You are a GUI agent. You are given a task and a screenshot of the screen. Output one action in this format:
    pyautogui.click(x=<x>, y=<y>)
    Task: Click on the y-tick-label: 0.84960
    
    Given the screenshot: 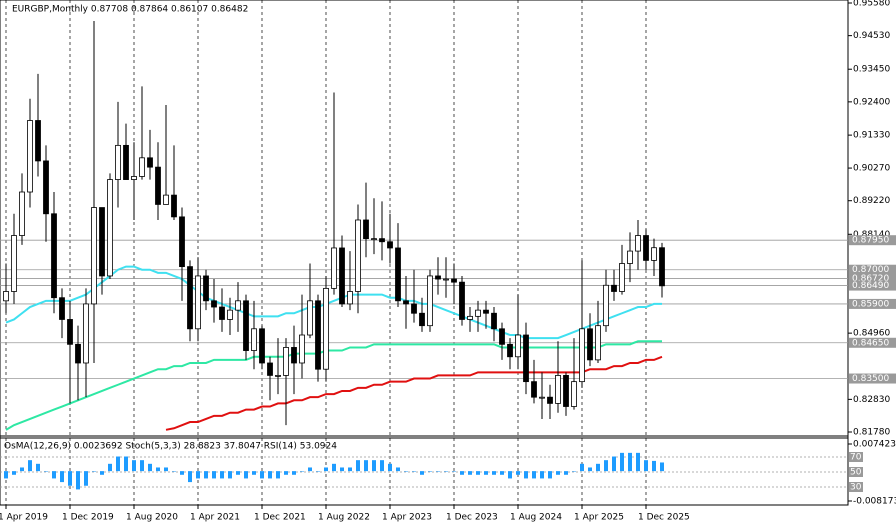 What is the action you would take?
    pyautogui.click(x=871, y=334)
    